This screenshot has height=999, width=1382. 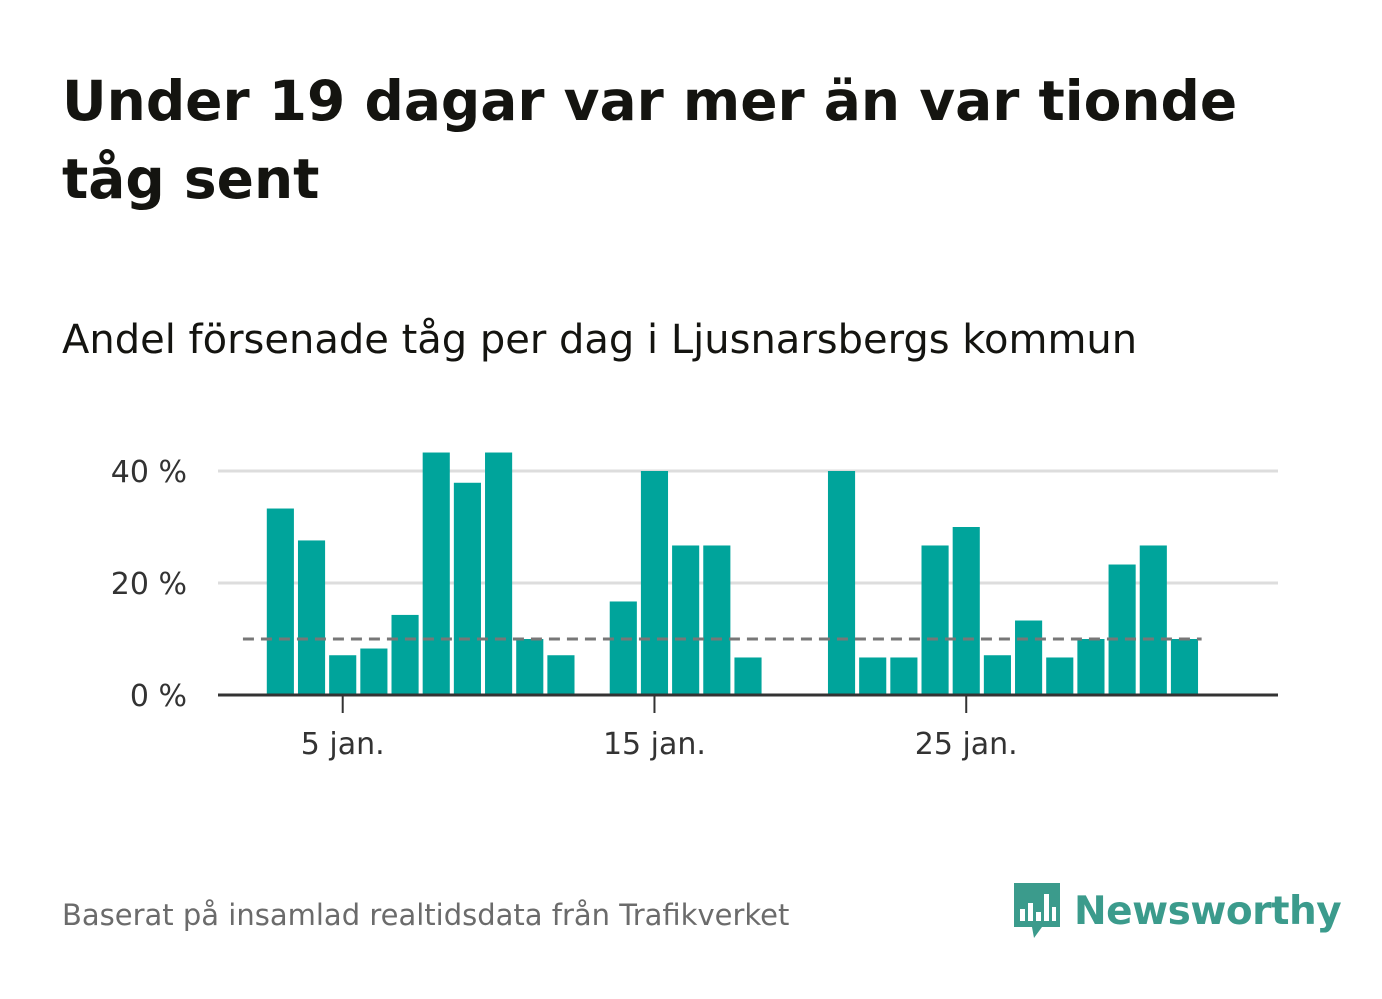 What do you see at coordinates (158, 696) in the screenshot?
I see `y-tick-label: 0 %` at bounding box center [158, 696].